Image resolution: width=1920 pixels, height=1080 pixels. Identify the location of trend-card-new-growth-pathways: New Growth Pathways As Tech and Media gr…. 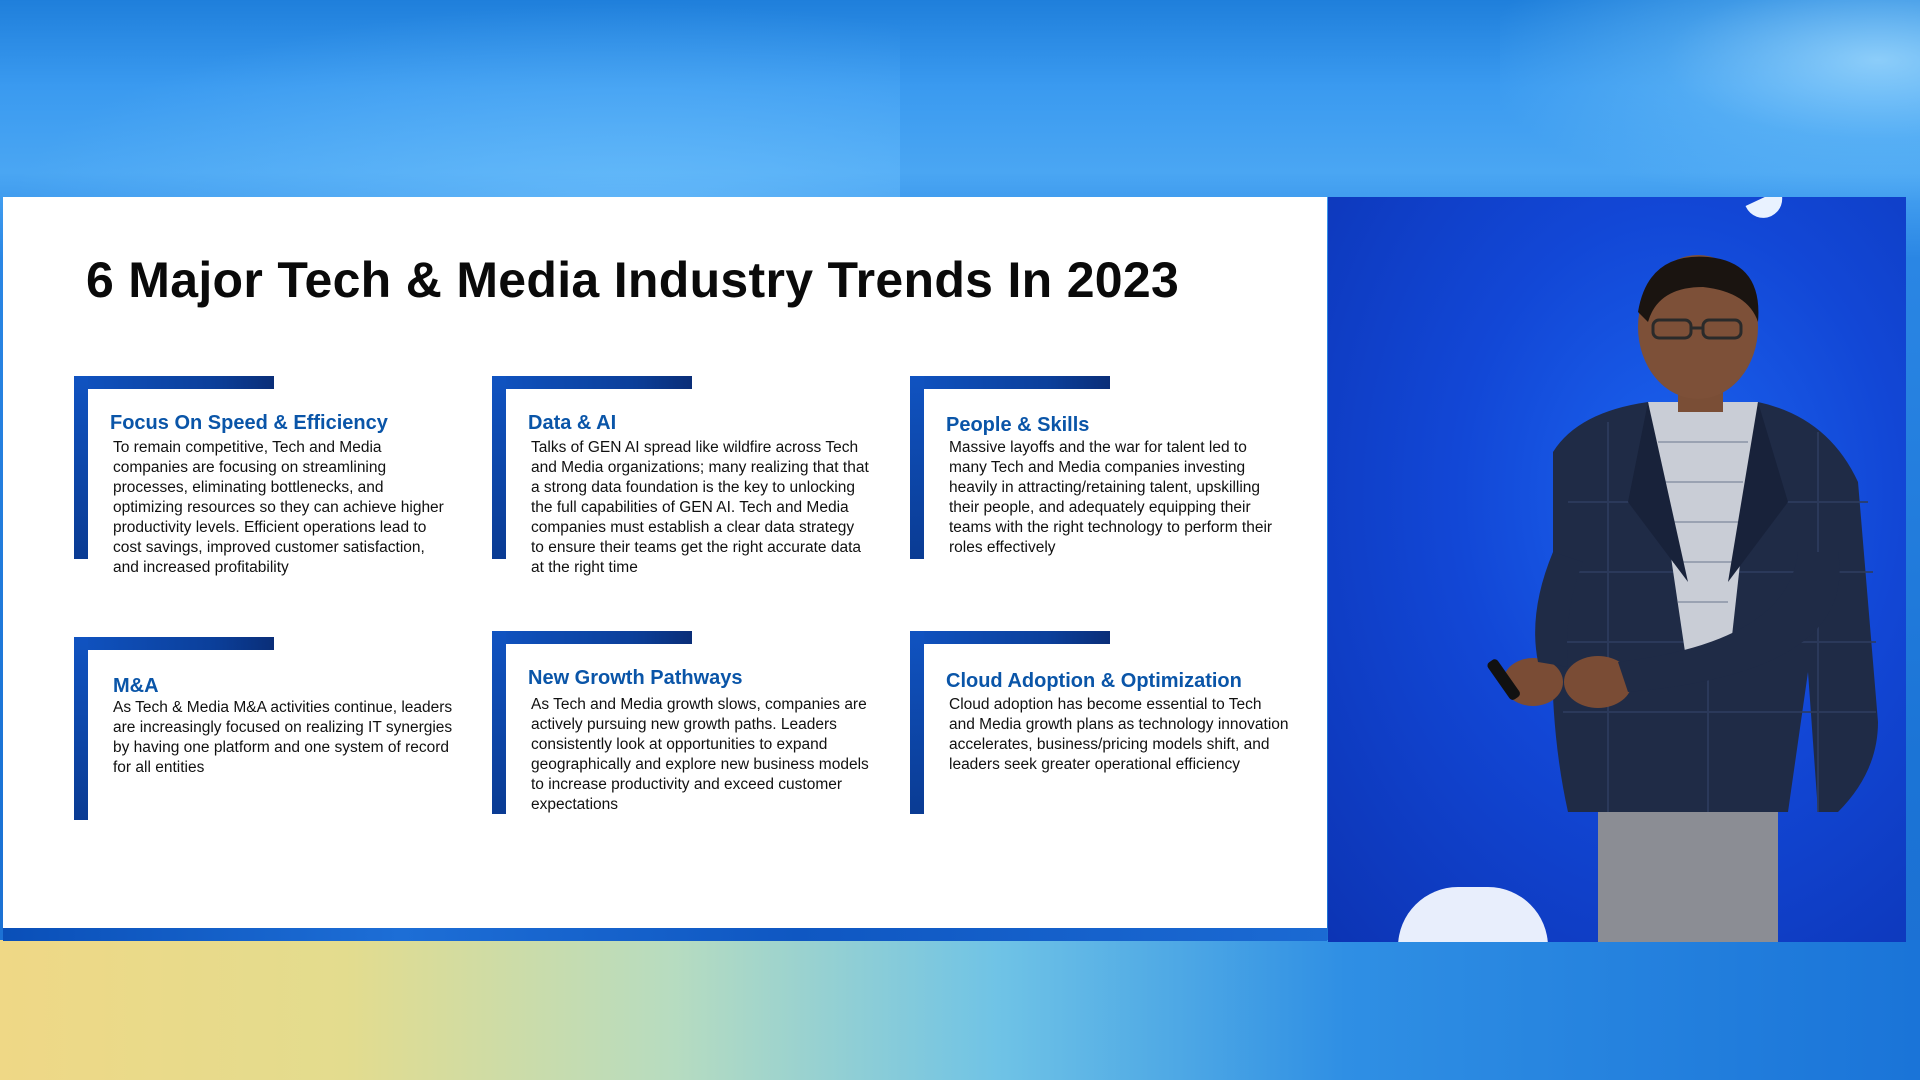
(692, 741).